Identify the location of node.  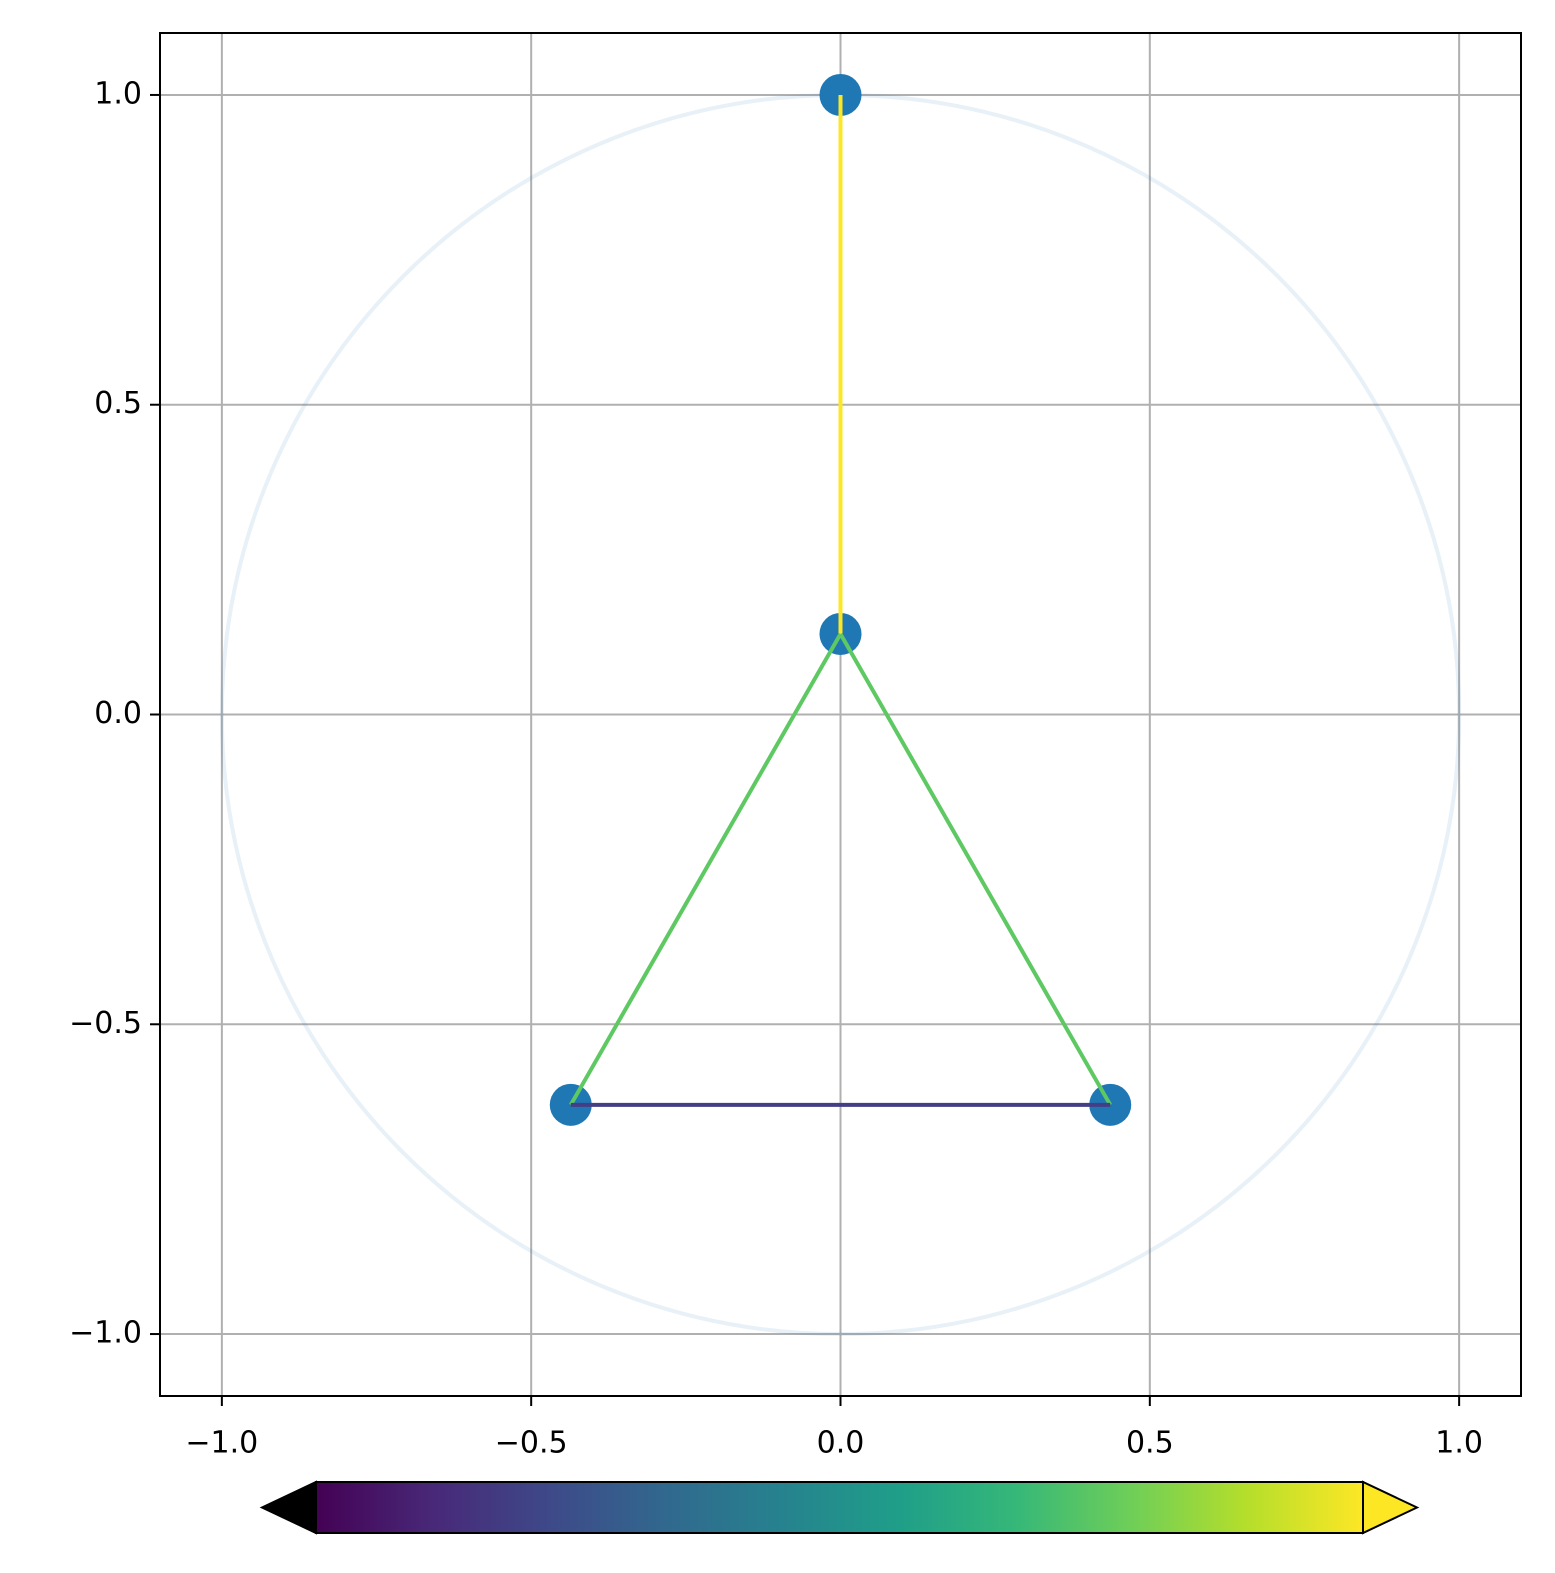
(840, 94).